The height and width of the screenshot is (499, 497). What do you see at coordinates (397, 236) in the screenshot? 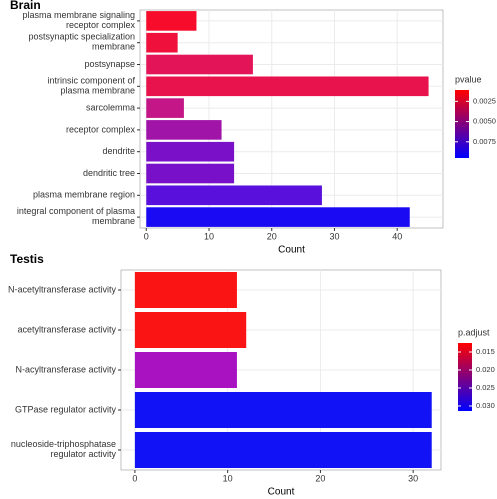
I see `x-tick-label: 40` at bounding box center [397, 236].